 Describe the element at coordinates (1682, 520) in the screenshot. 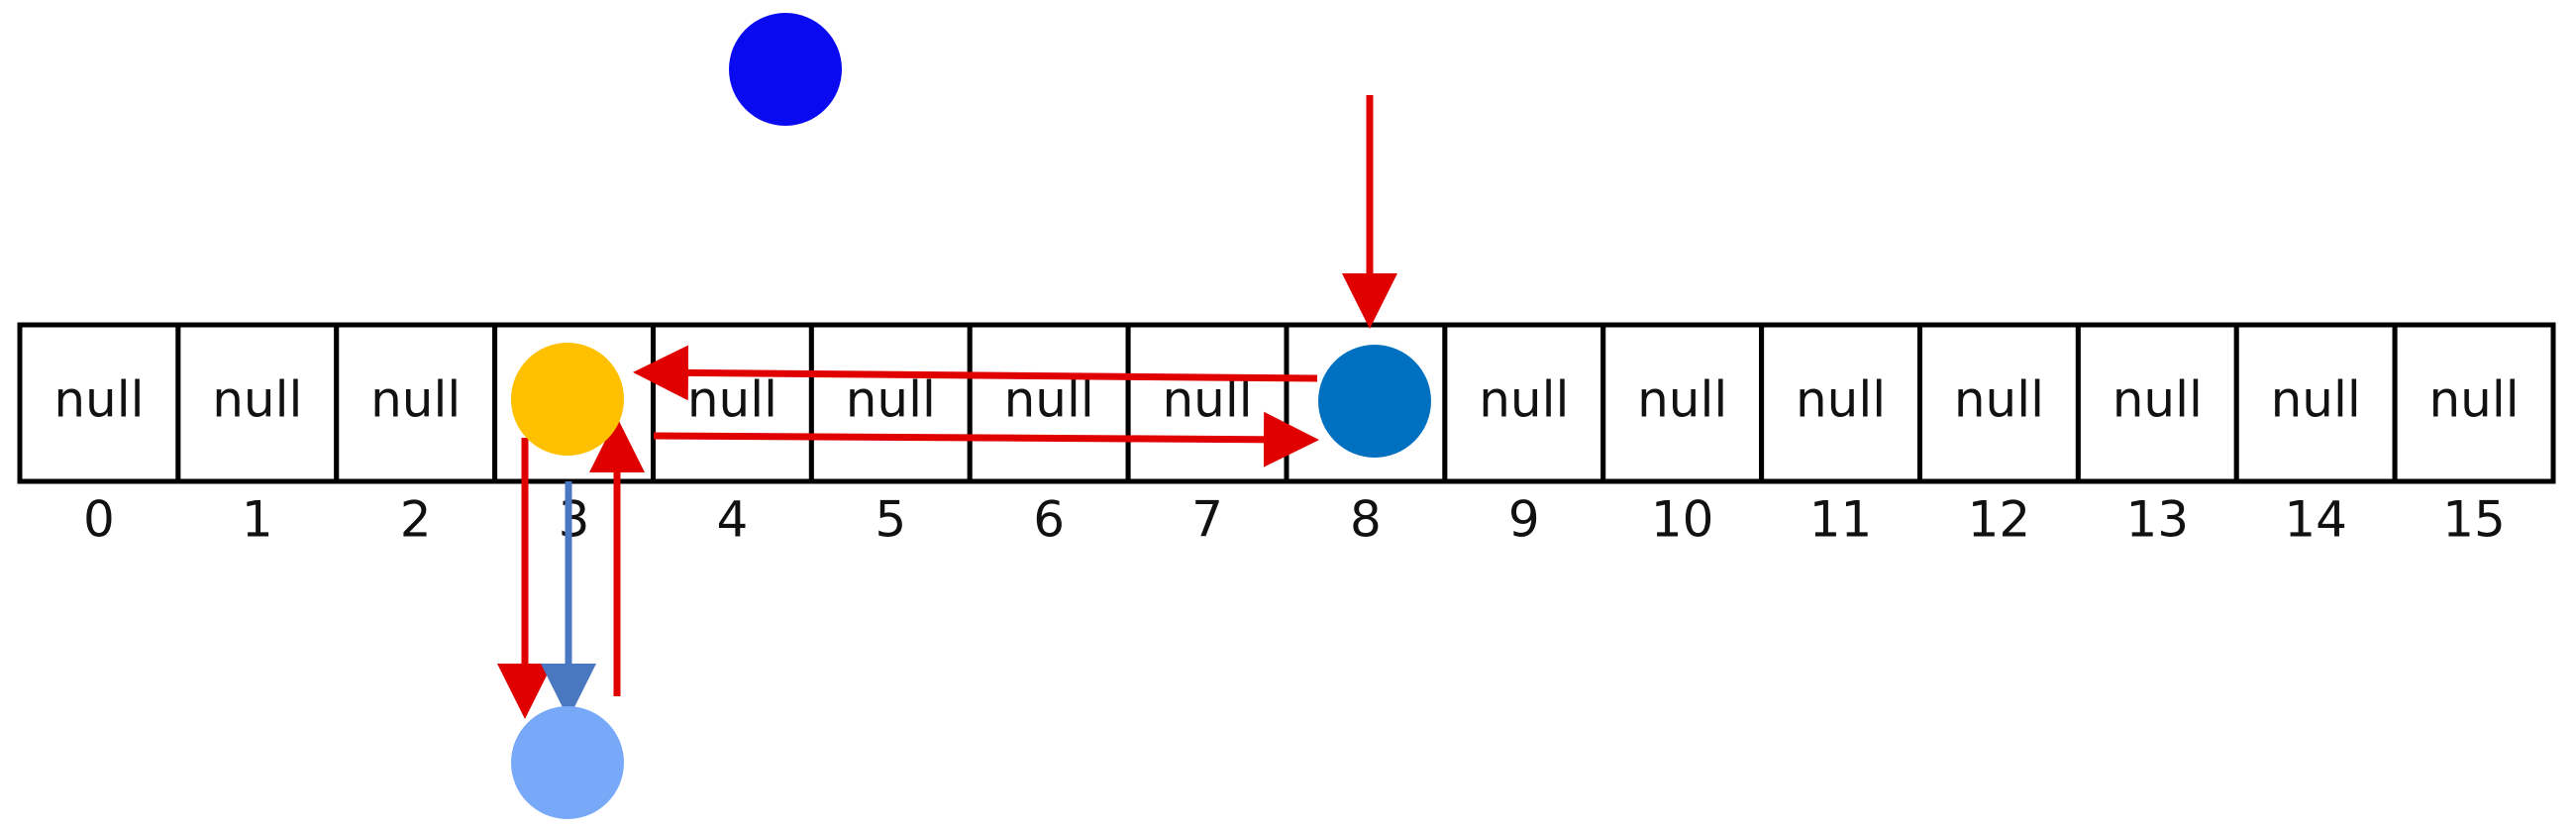

I see `index-label-10: 10` at that location.